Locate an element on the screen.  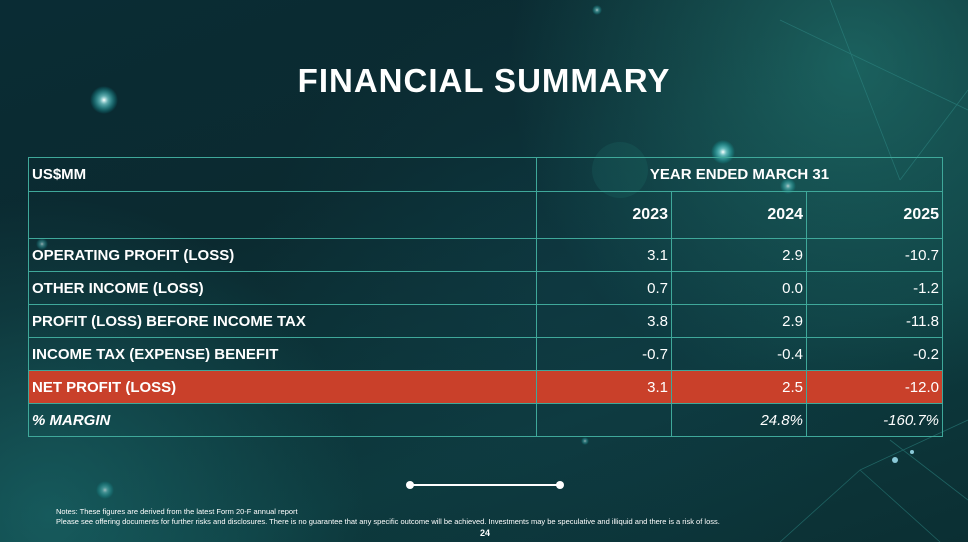
year-2023: 2023 is located at coordinates (604, 215).